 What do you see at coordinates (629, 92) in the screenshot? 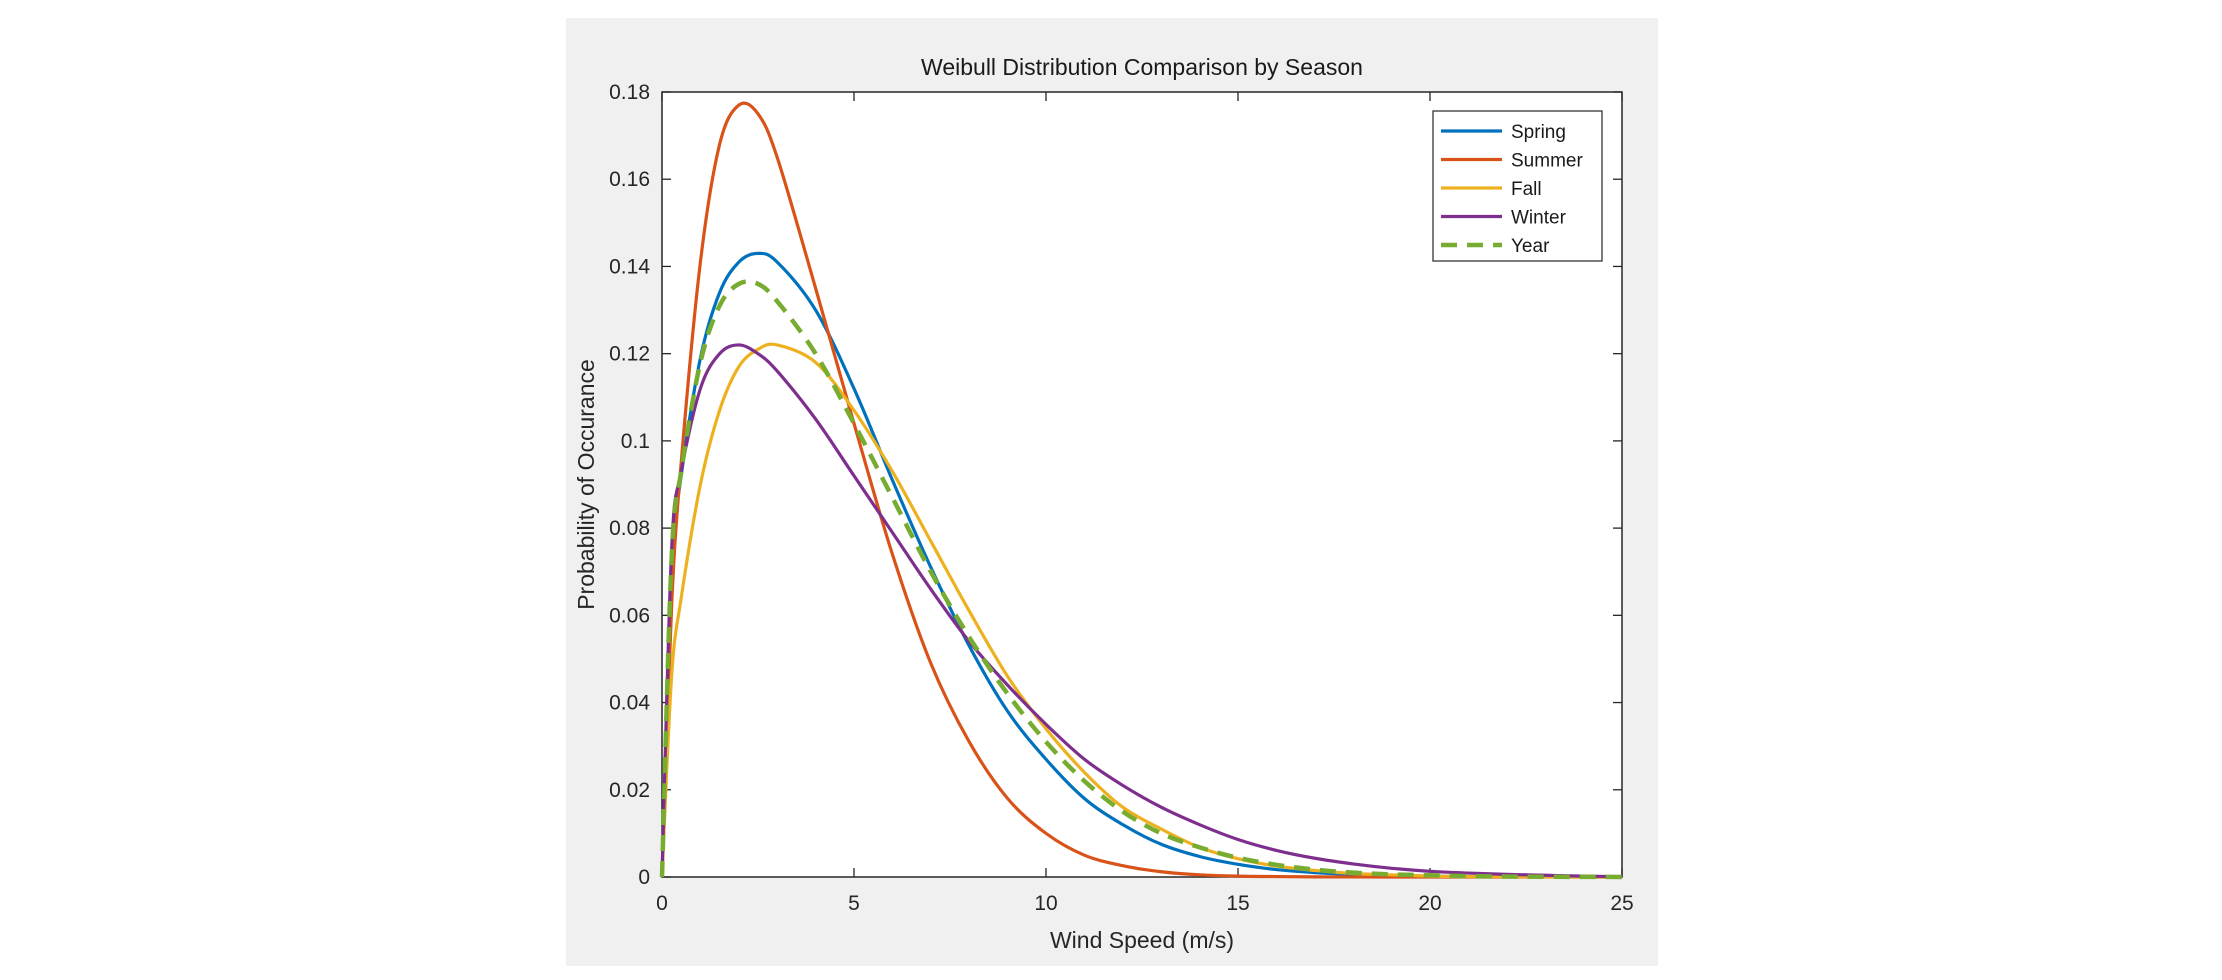
I see `y-tick-label: 0.18` at bounding box center [629, 92].